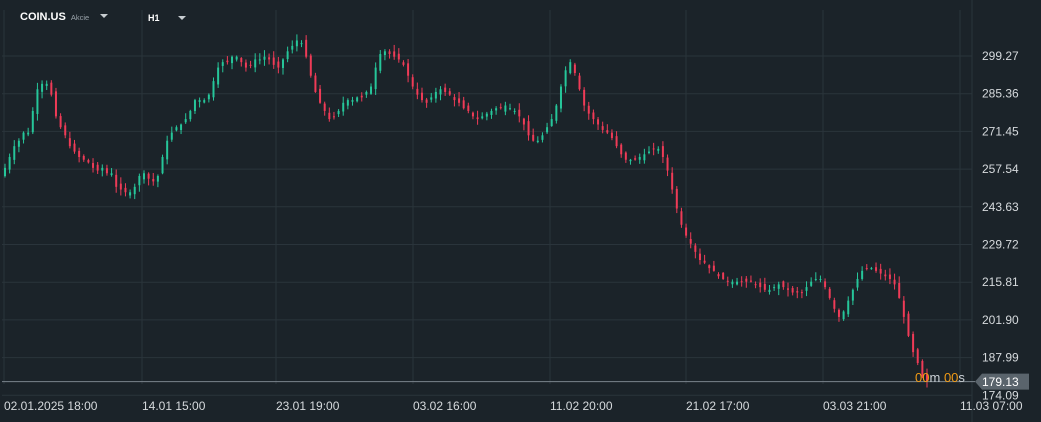 The width and height of the screenshot is (1041, 422). What do you see at coordinates (1000, 358) in the screenshot?
I see `price-tick-label: 187.99` at bounding box center [1000, 358].